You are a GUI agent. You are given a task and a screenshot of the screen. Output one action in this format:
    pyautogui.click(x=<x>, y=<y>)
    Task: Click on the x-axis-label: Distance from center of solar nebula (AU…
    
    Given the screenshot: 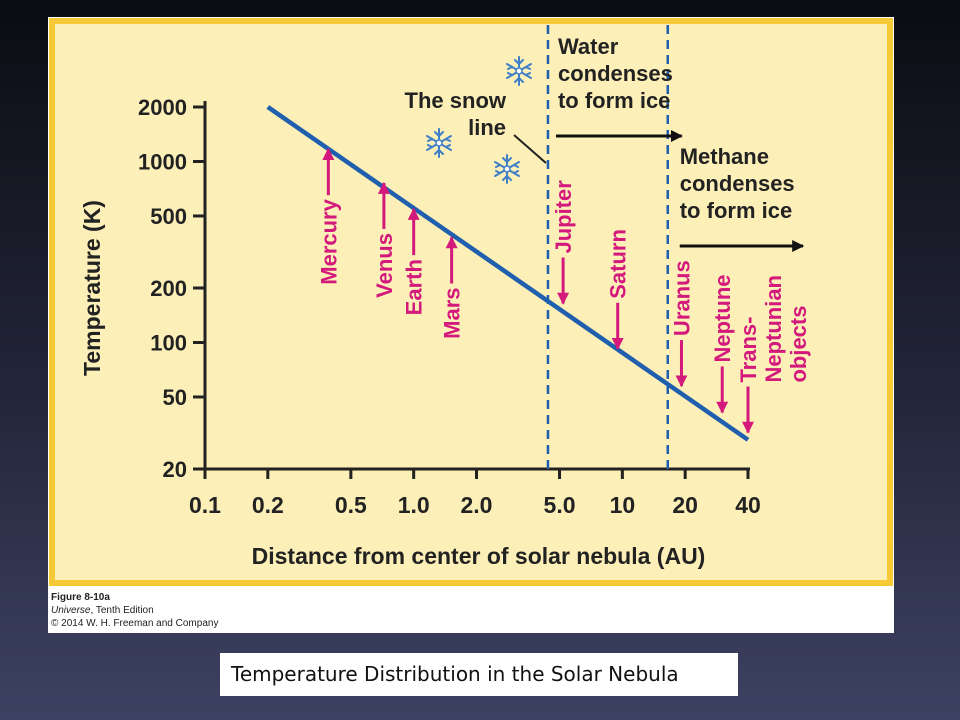 What is the action you would take?
    pyautogui.click(x=479, y=556)
    